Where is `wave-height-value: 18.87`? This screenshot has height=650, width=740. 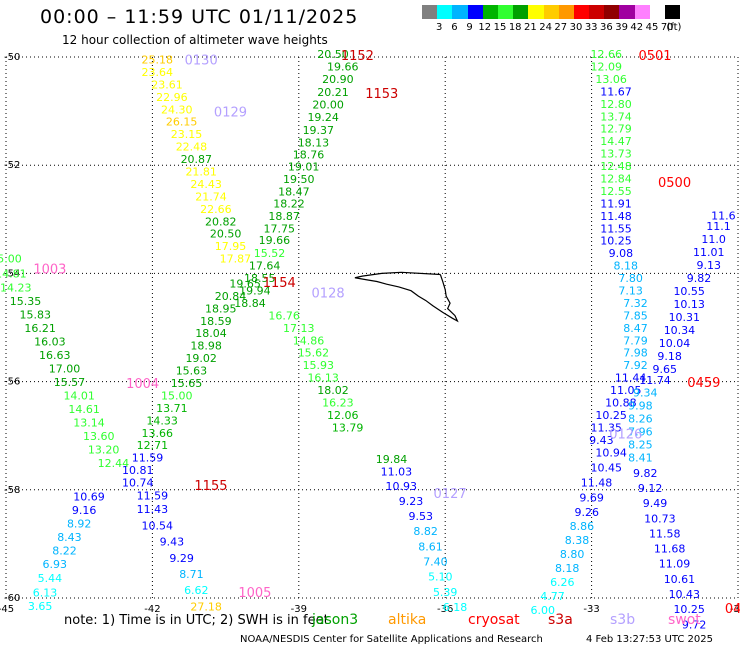
wave-height-value: 18.87 is located at coordinates (284, 216).